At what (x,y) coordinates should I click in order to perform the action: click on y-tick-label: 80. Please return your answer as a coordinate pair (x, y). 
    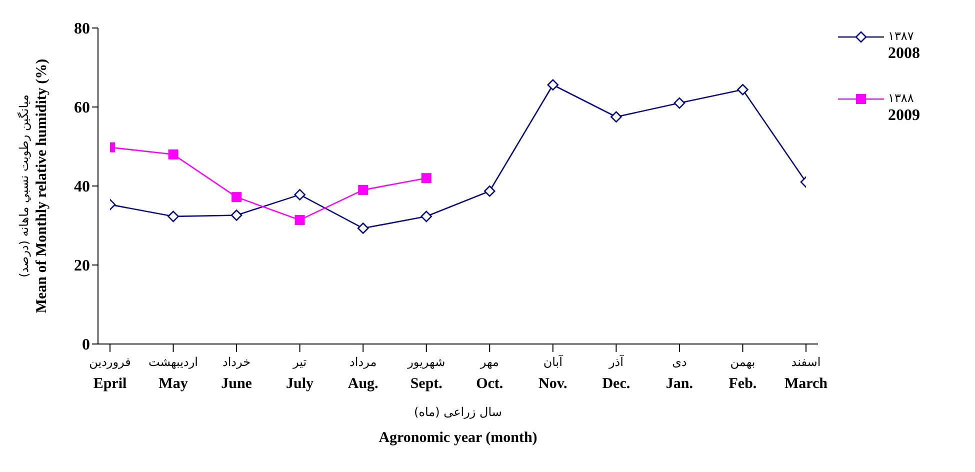
    Looking at the image, I should click on (82, 29).